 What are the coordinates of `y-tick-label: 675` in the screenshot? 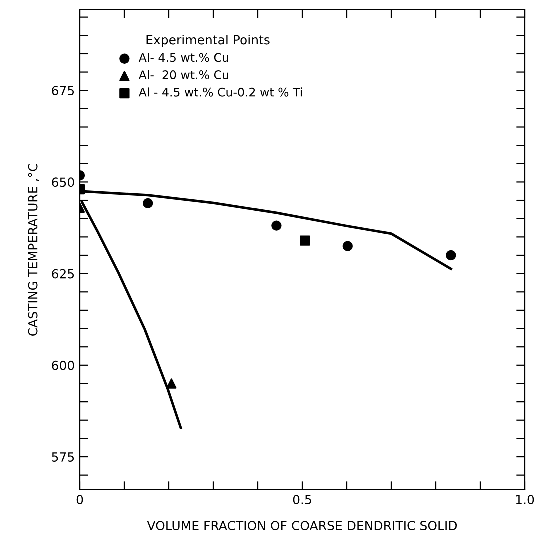 It's located at (63, 91).